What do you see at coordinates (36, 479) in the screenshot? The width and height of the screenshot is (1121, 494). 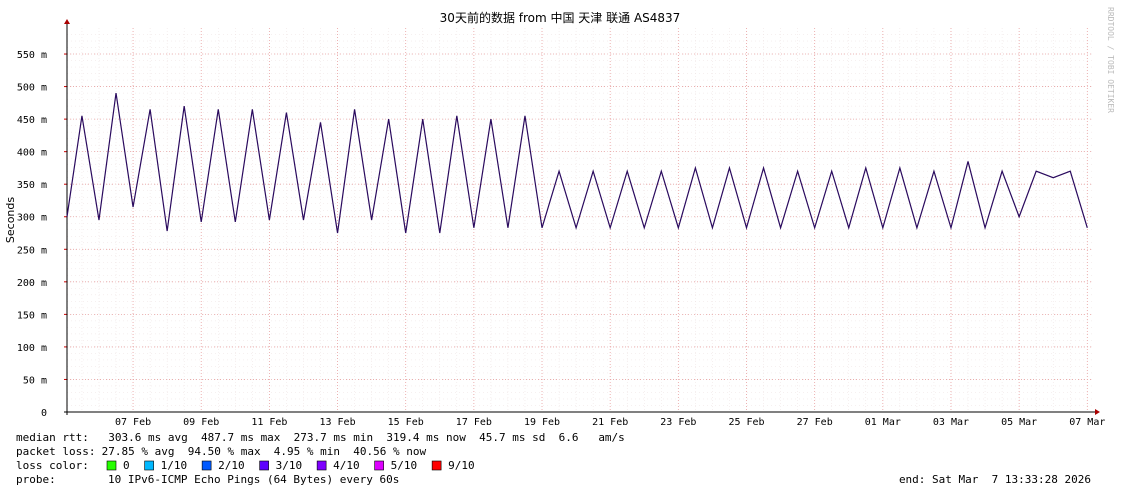 I see `stat-label: probe:` at bounding box center [36, 479].